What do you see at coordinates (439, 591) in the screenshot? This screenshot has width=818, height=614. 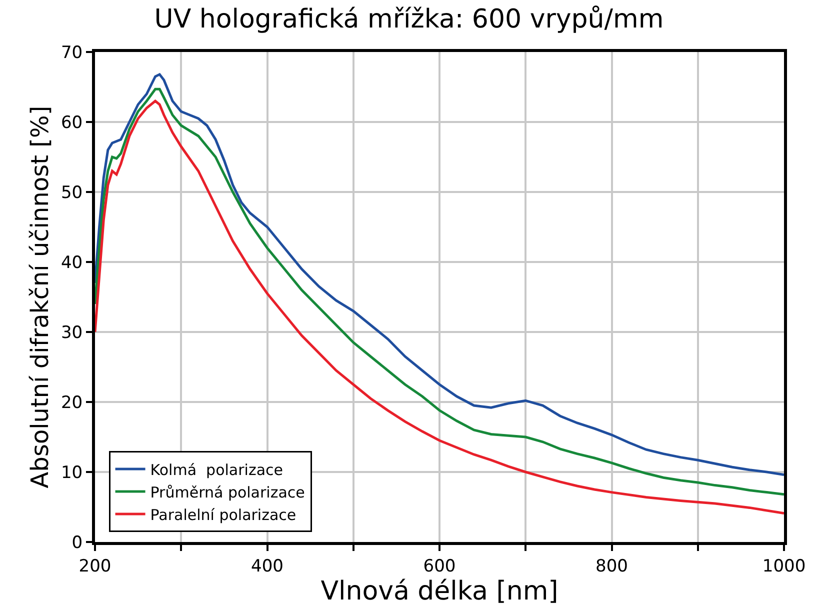 I see `x-axis-title: Vlnová délka [nm]` at bounding box center [439, 591].